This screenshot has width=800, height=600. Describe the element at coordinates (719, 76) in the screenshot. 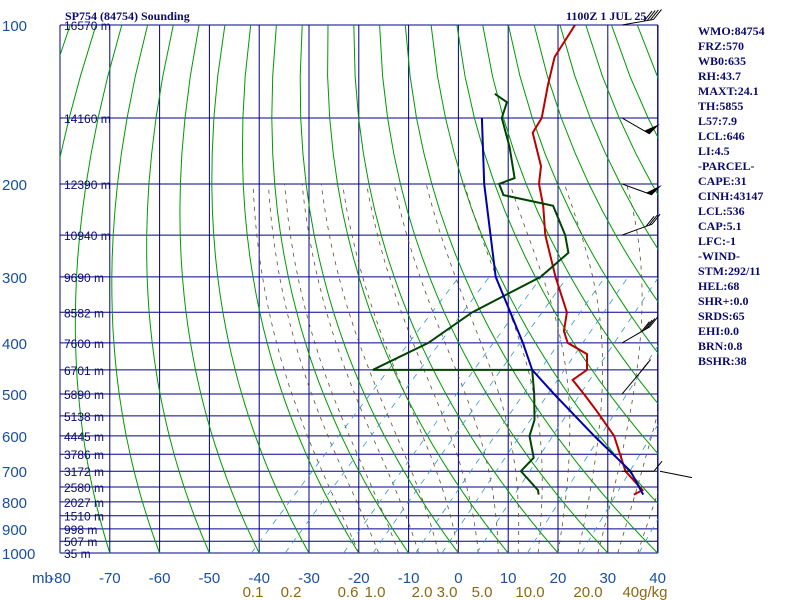

I see `index-line: RH:43.7` at that location.